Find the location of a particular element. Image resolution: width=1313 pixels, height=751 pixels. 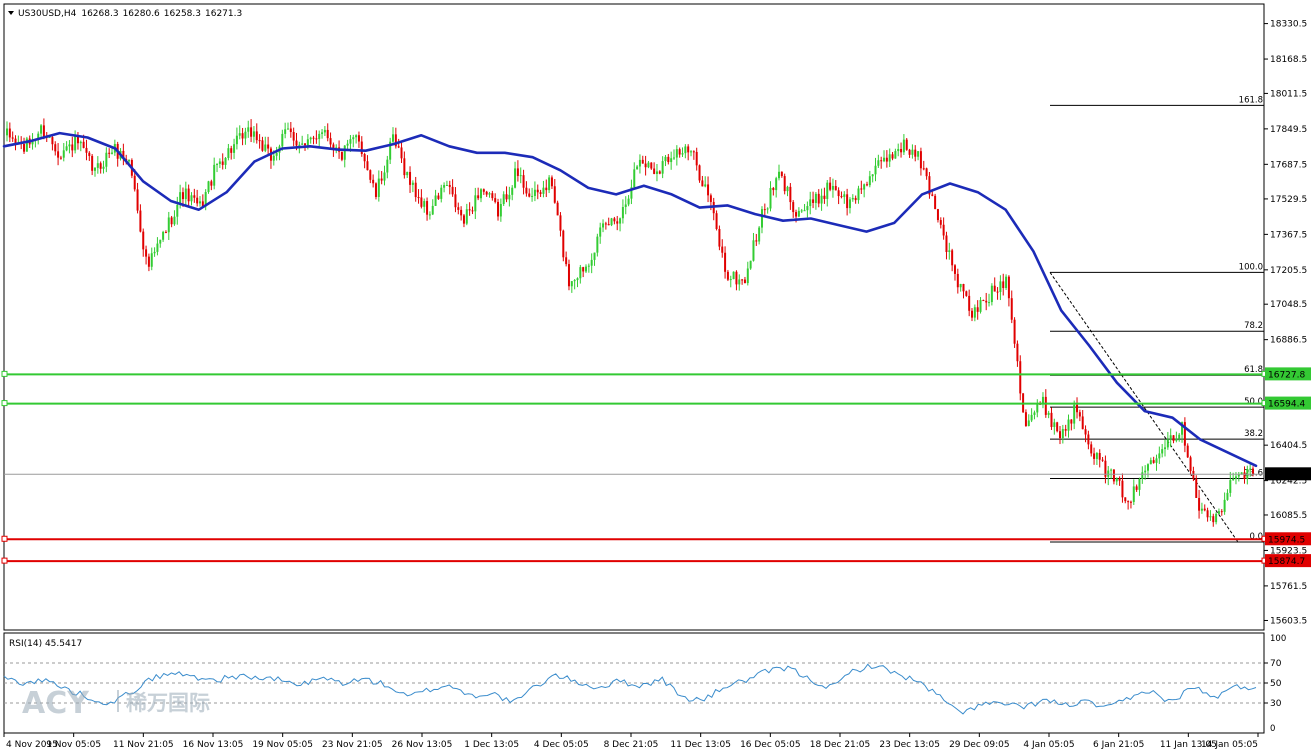

price-tick-label: 16242.5 is located at coordinates (1288, 482).